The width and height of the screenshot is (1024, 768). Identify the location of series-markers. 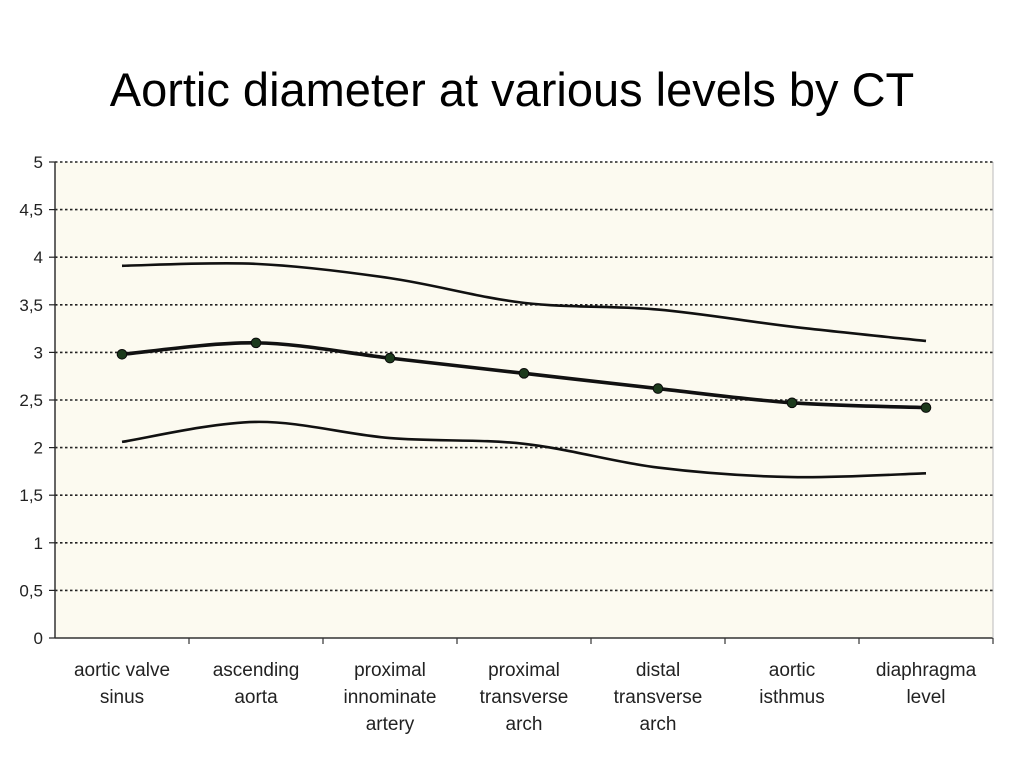
(524, 375).